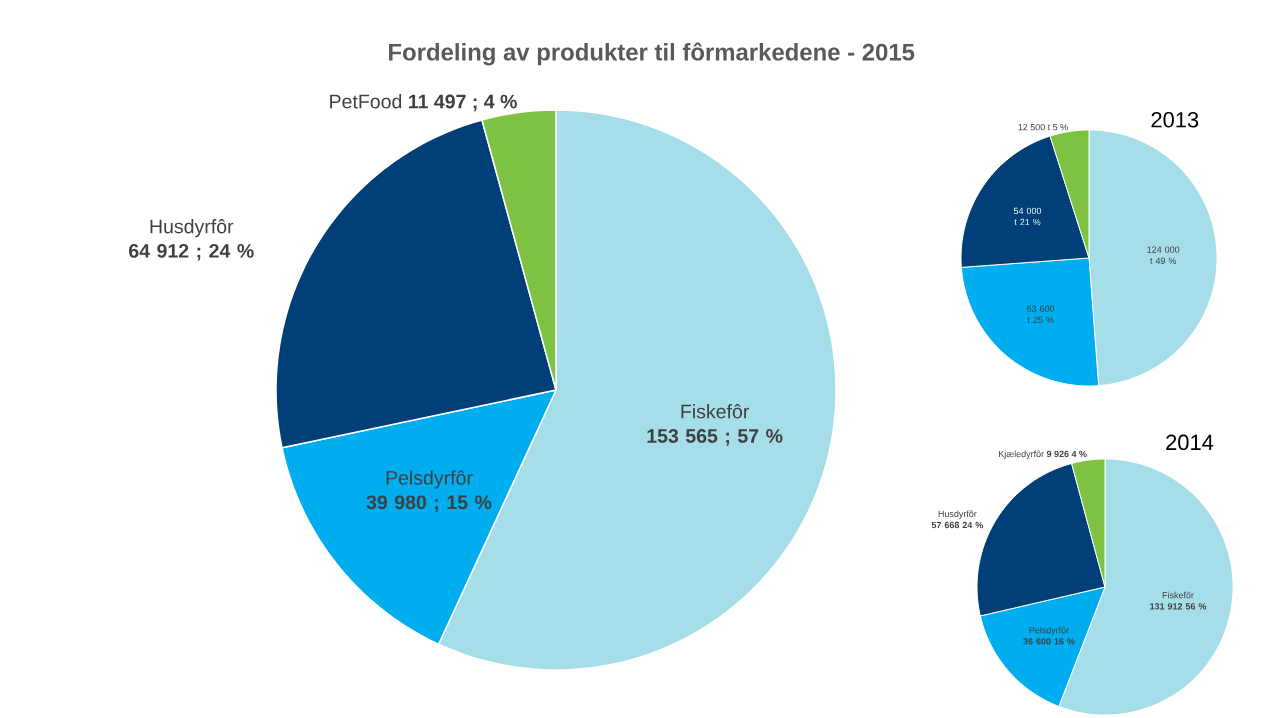  I want to click on data-label: 12 500 t 5 %, so click(1043, 127).